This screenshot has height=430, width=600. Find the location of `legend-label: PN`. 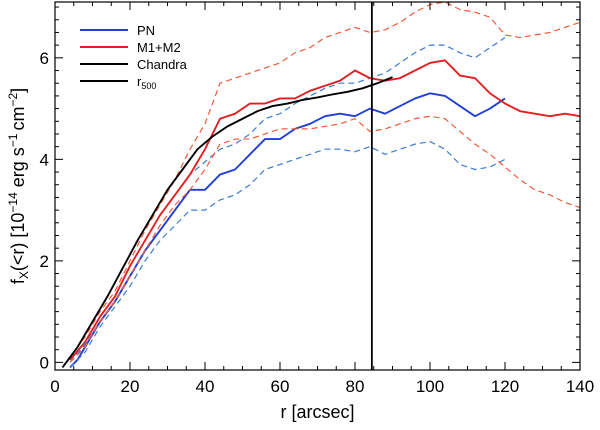

legend-label: PN is located at coordinates (146, 30).